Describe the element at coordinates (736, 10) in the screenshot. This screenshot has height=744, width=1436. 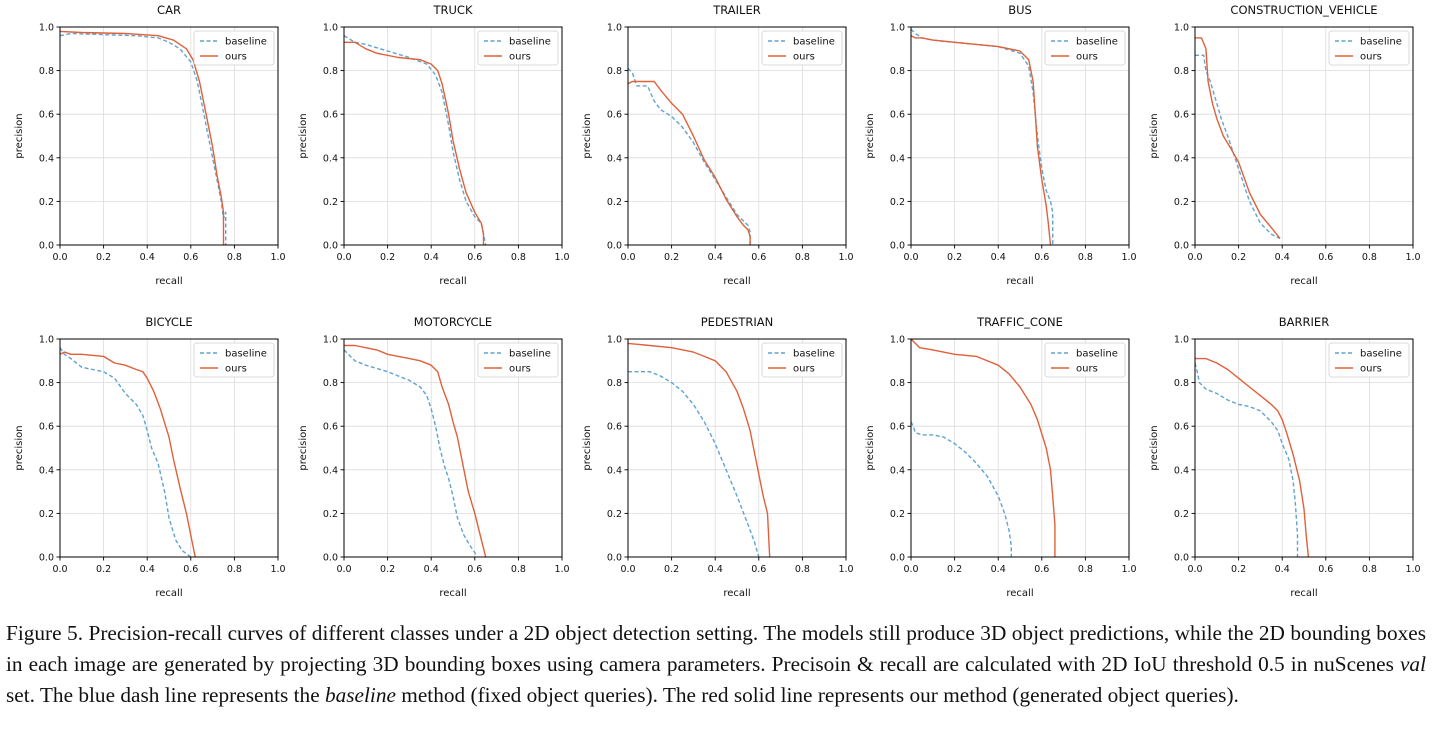
I see `panel-title: TRAILER` at that location.